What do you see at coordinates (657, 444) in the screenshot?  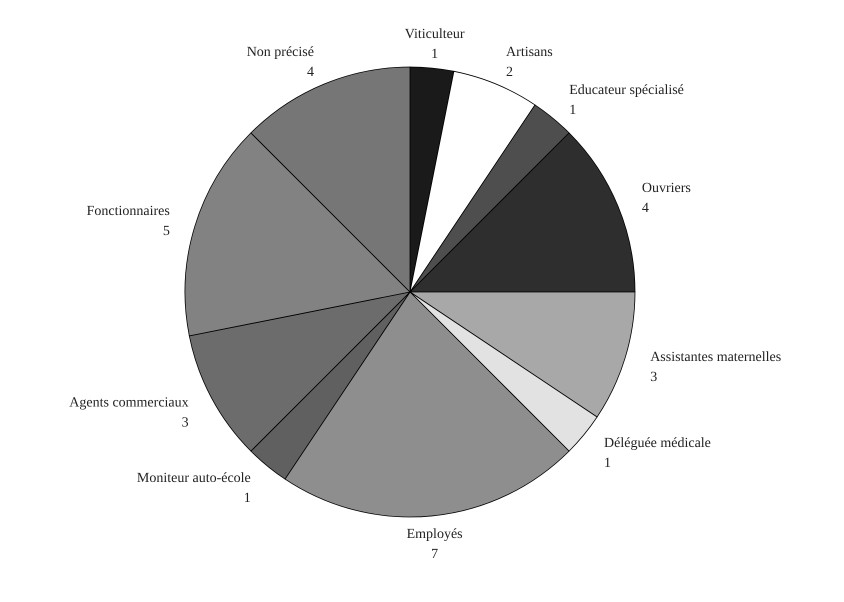 I see `slice-label: Déléguée médicale` at bounding box center [657, 444].